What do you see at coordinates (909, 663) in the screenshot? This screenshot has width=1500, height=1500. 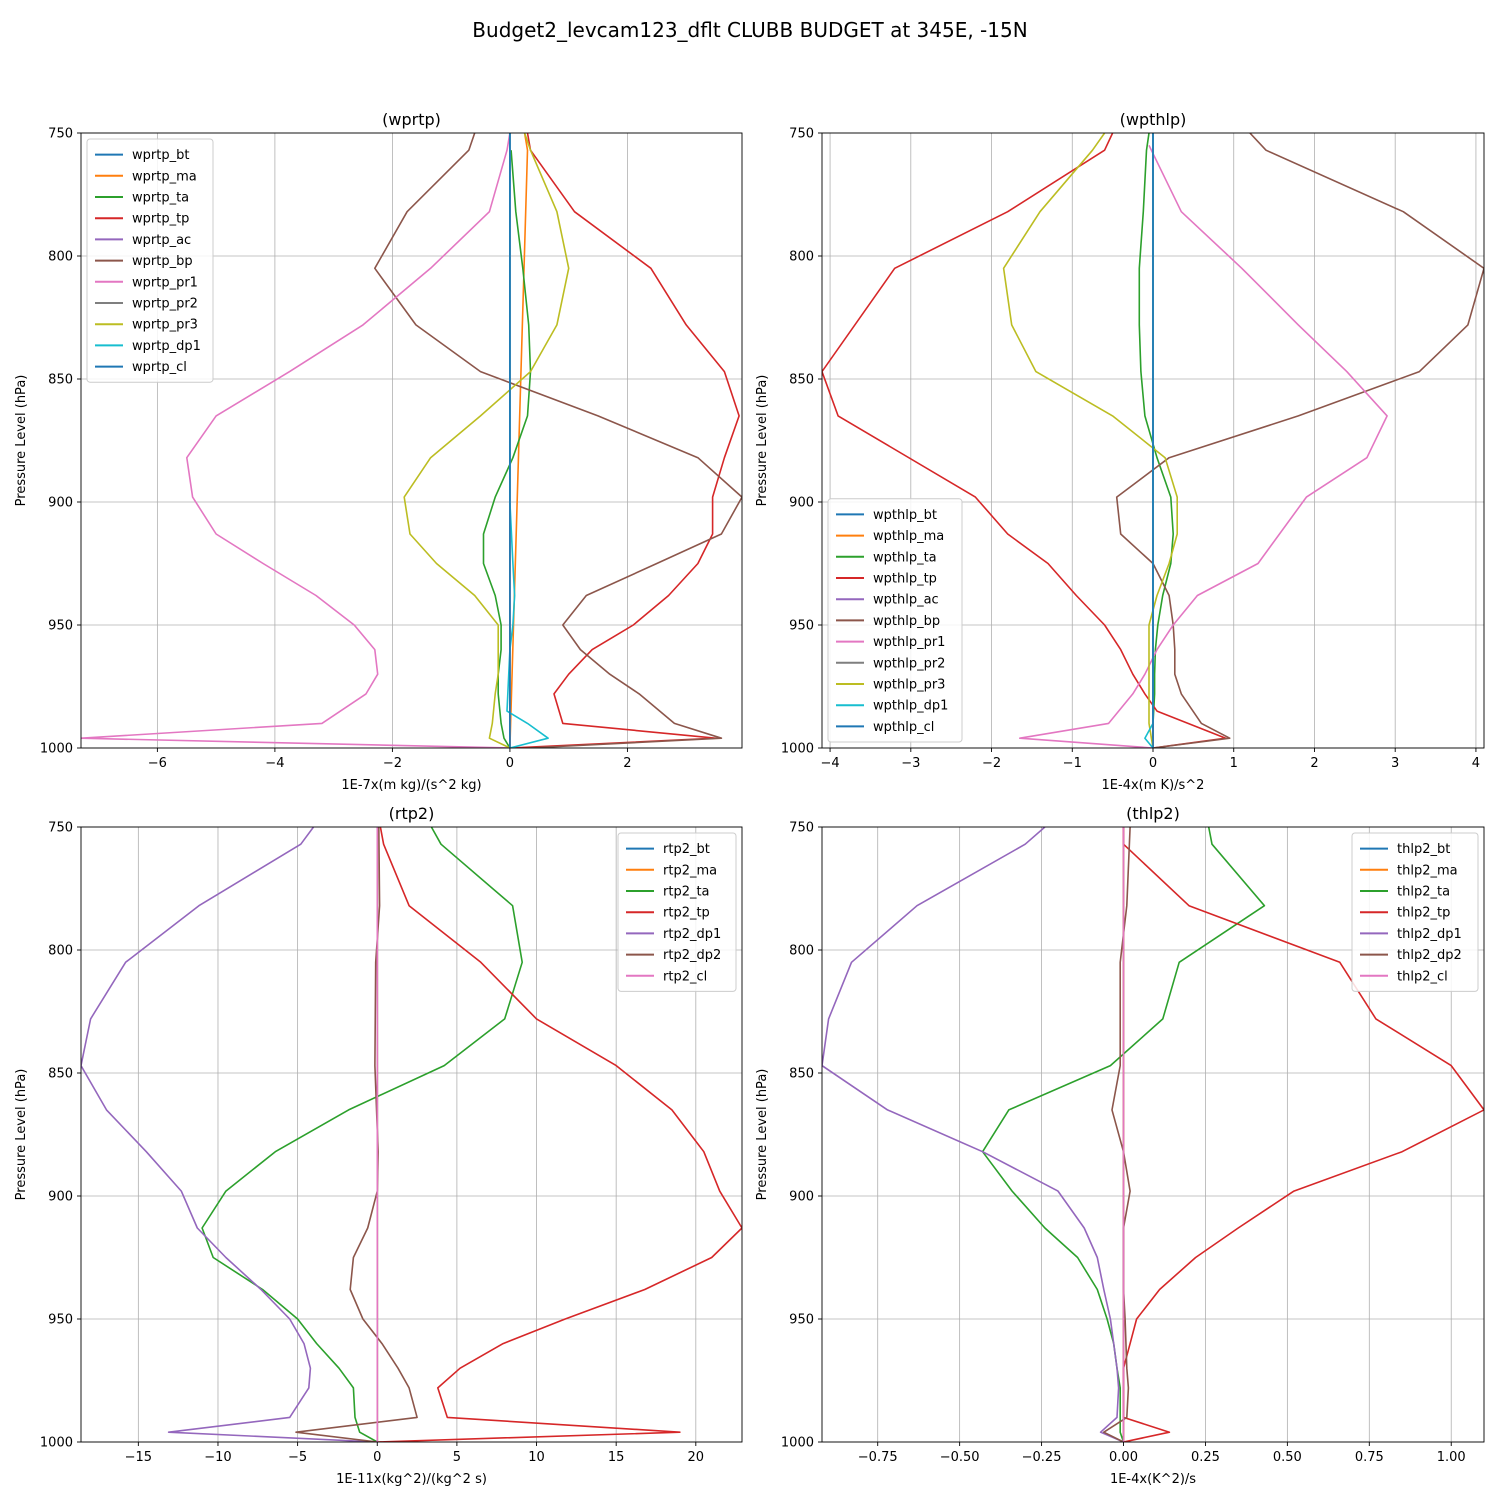 I see `legend-entry-label: wpthlp_pr2` at bounding box center [909, 663].